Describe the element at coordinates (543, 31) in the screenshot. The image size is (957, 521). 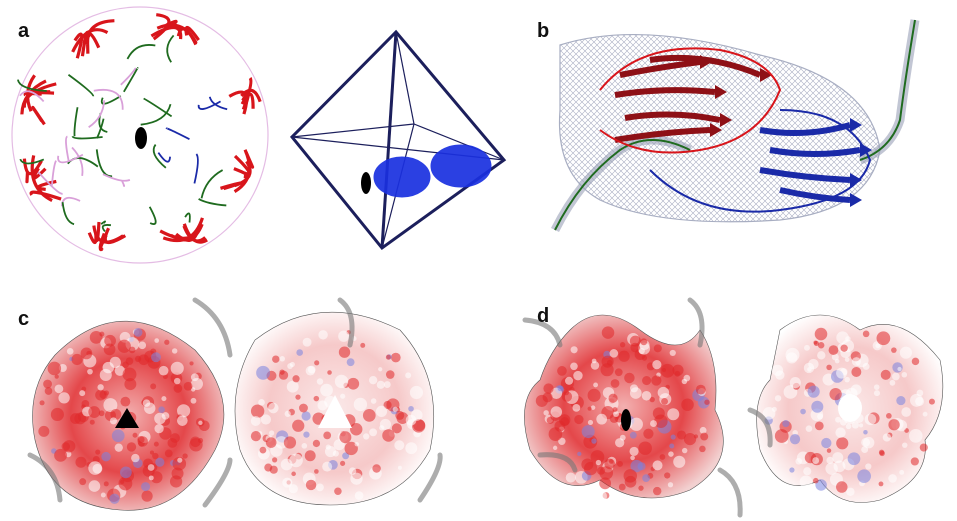
I see `panel-label-b: b` at that location.